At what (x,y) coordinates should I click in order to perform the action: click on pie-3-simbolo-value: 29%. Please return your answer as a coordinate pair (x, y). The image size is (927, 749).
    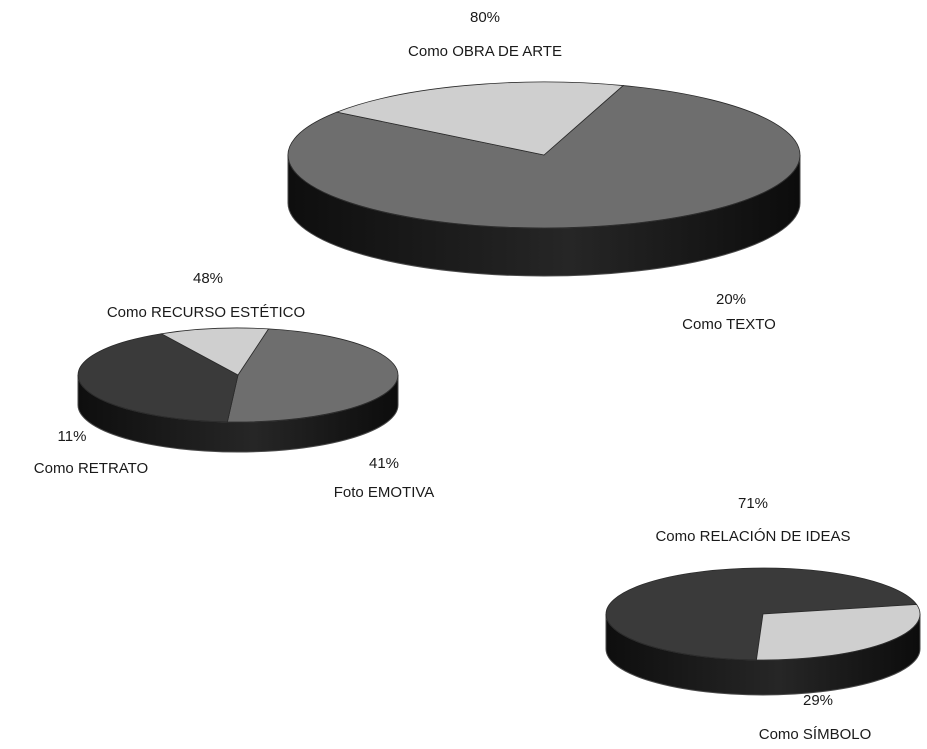
    Looking at the image, I should click on (818, 700).